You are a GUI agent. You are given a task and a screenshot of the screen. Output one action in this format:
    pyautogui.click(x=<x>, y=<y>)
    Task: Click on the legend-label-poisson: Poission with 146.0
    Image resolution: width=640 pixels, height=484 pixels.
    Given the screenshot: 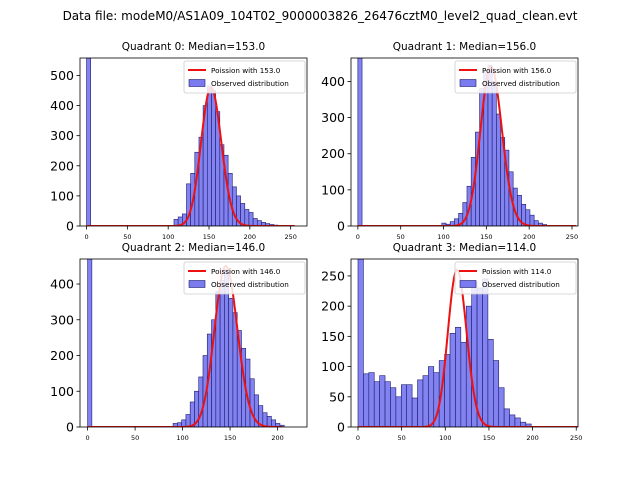 What is the action you would take?
    pyautogui.click(x=246, y=271)
    